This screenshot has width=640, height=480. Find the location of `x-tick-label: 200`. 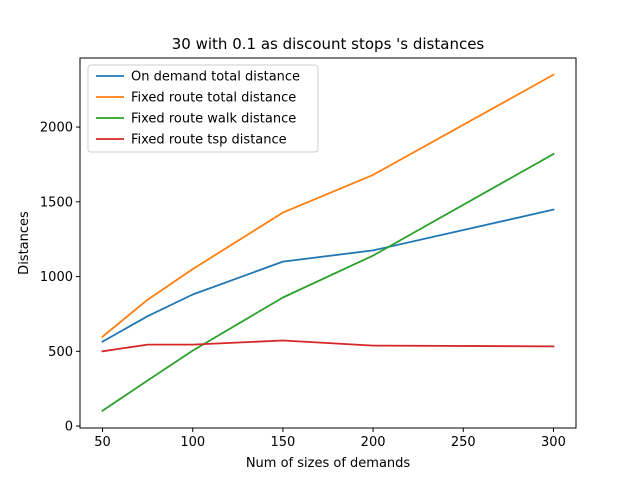

x-tick-label: 200 is located at coordinates (373, 442).